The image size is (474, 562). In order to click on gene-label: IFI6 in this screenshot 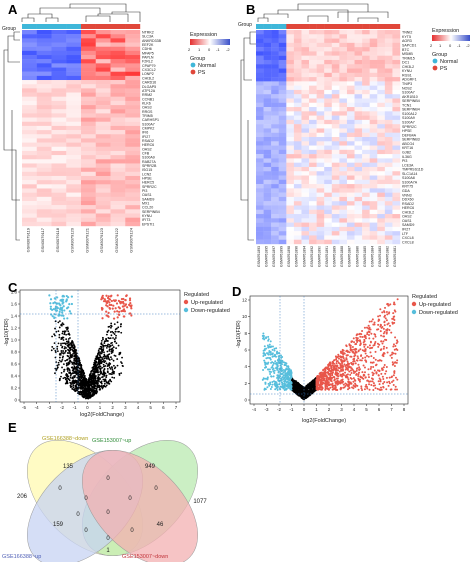, I will do `click(145, 133)`.